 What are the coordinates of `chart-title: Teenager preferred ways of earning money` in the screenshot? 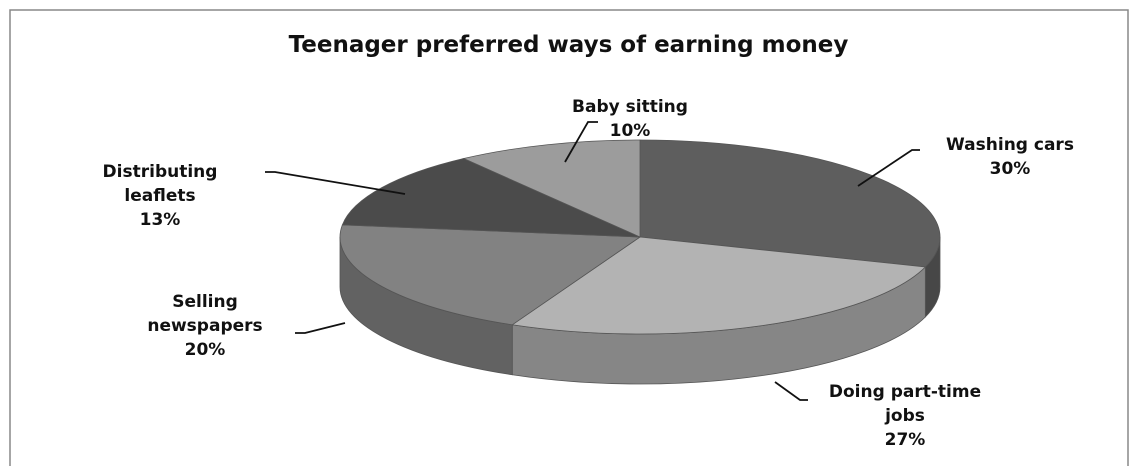 It's located at (568, 45).